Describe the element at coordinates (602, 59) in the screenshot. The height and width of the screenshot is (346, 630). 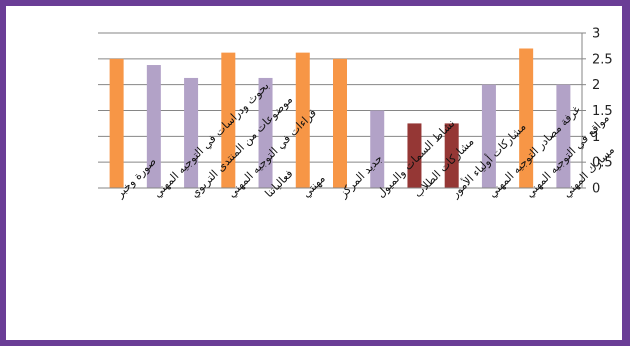
I see `y-tick-label: 2.5` at that location.